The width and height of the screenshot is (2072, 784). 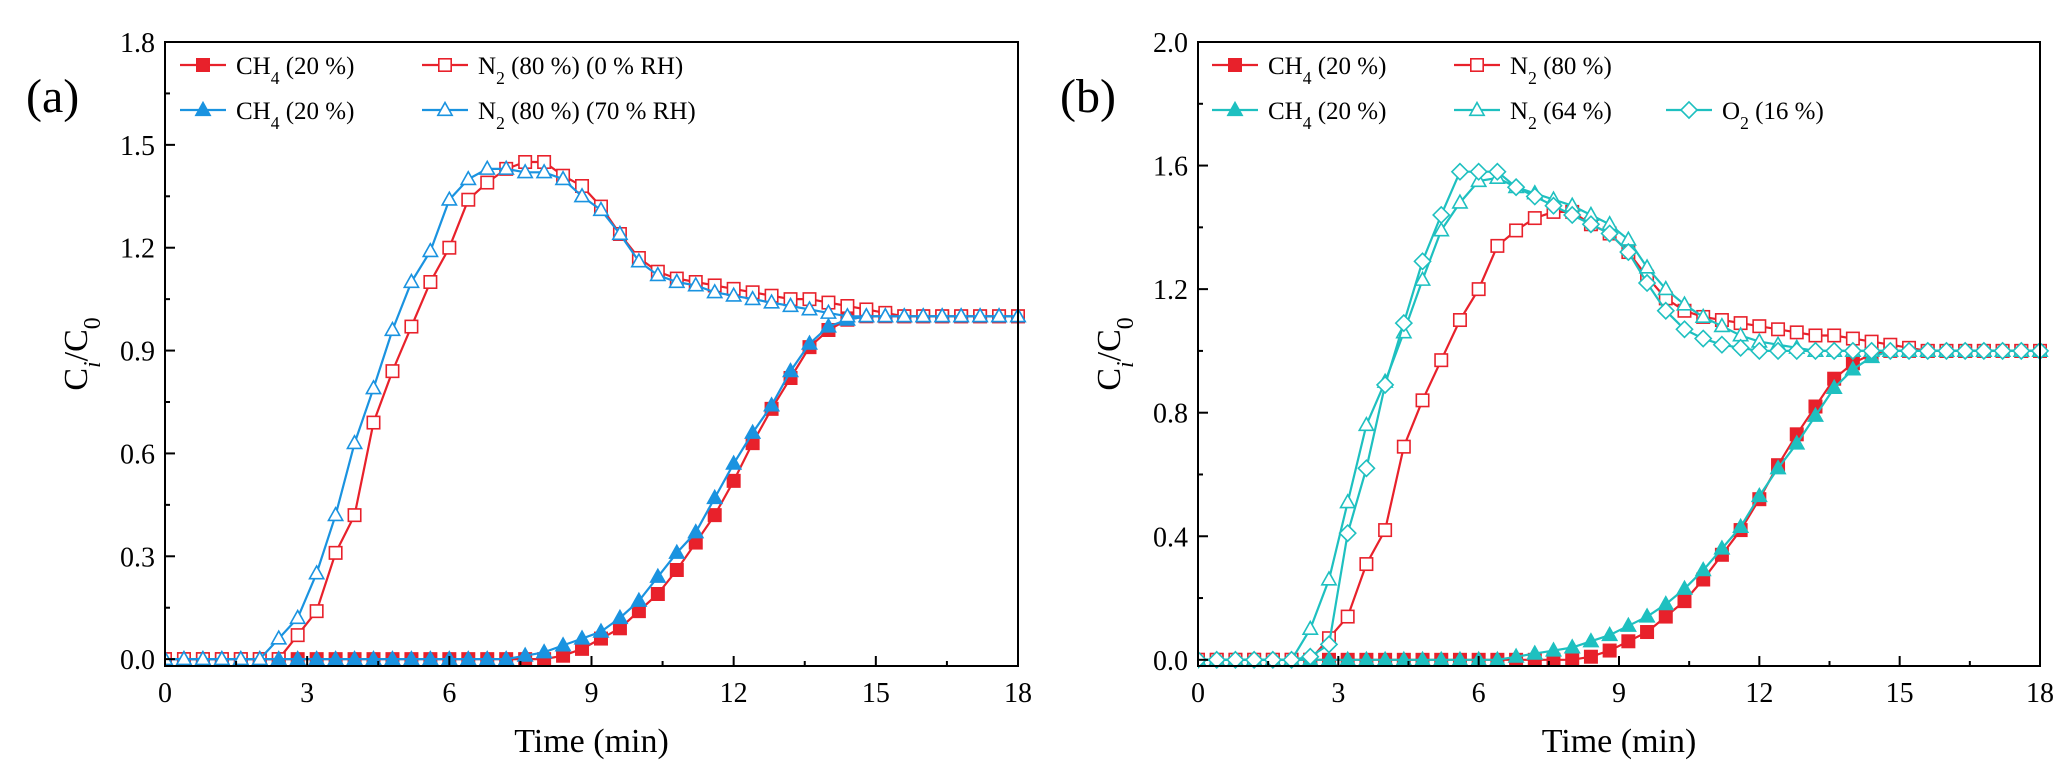 What do you see at coordinates (1299, 70) in the screenshot?
I see `legend-item: CH4 (20 %)` at bounding box center [1299, 70].